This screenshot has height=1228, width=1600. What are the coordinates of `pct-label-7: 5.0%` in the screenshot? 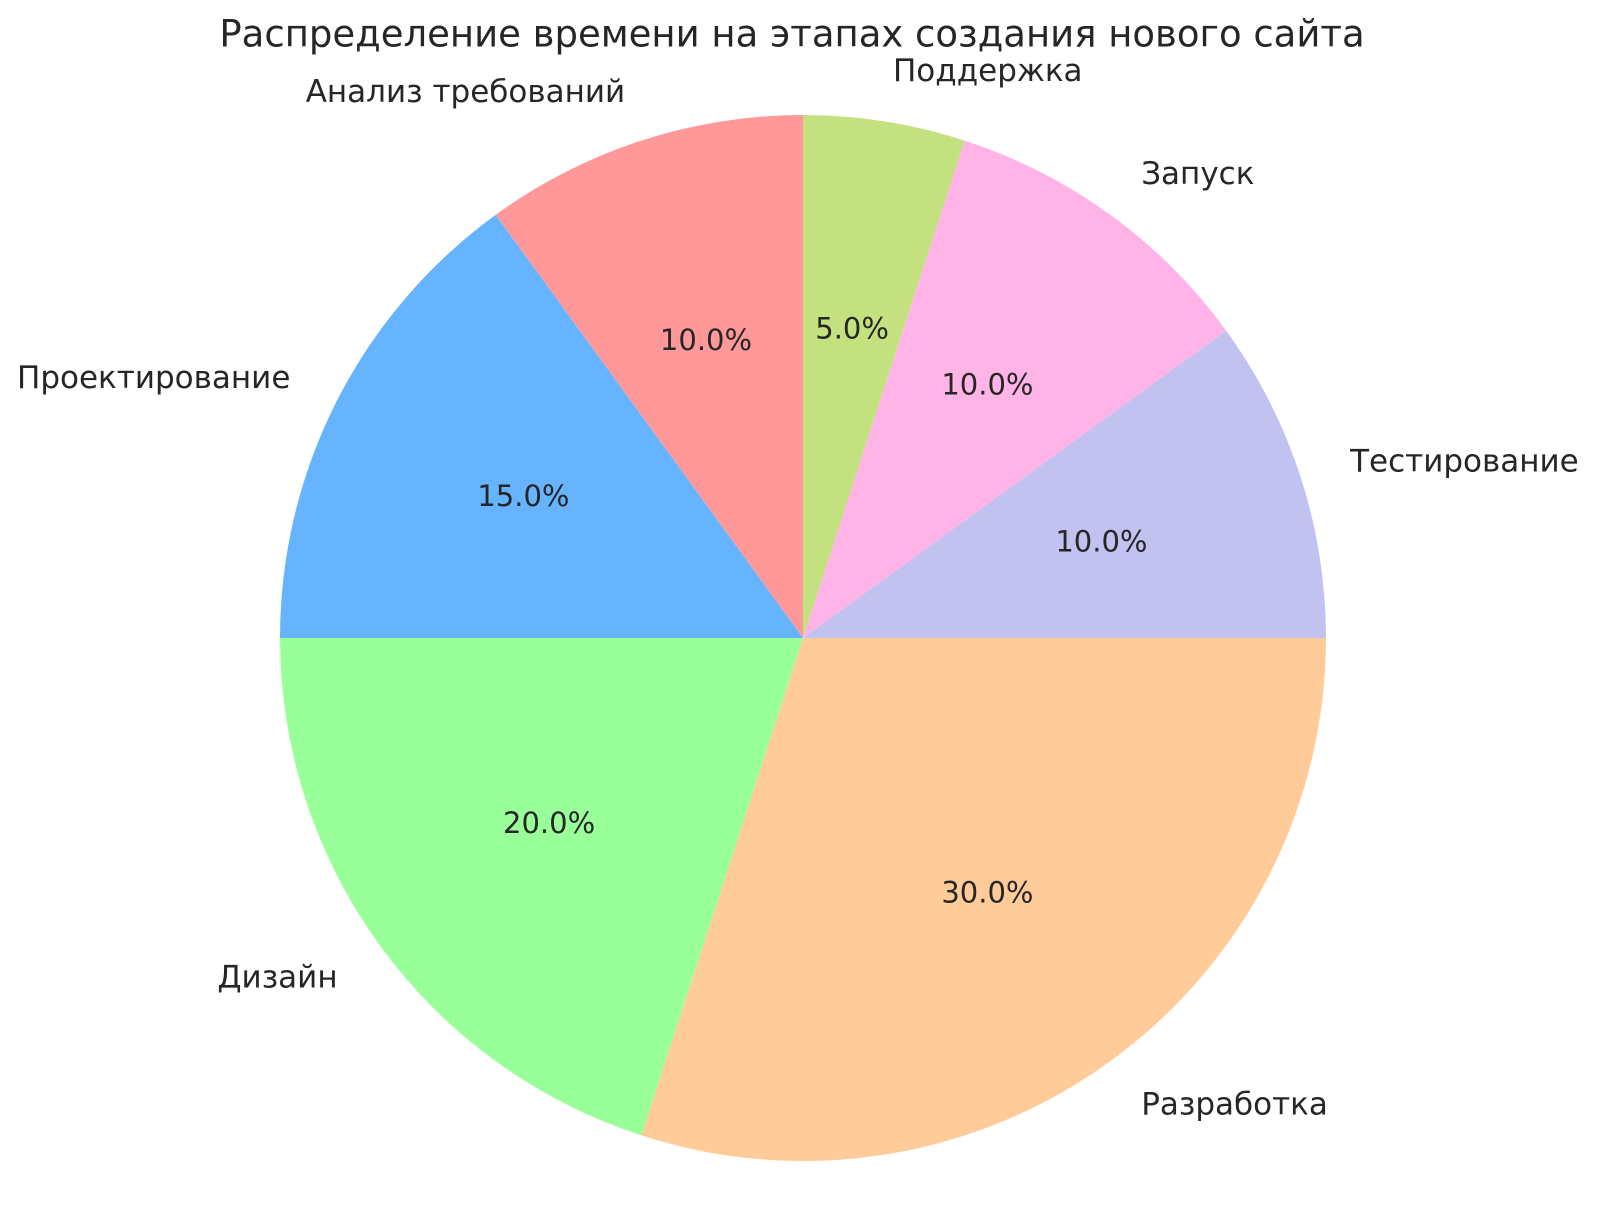 It's located at (852, 329).